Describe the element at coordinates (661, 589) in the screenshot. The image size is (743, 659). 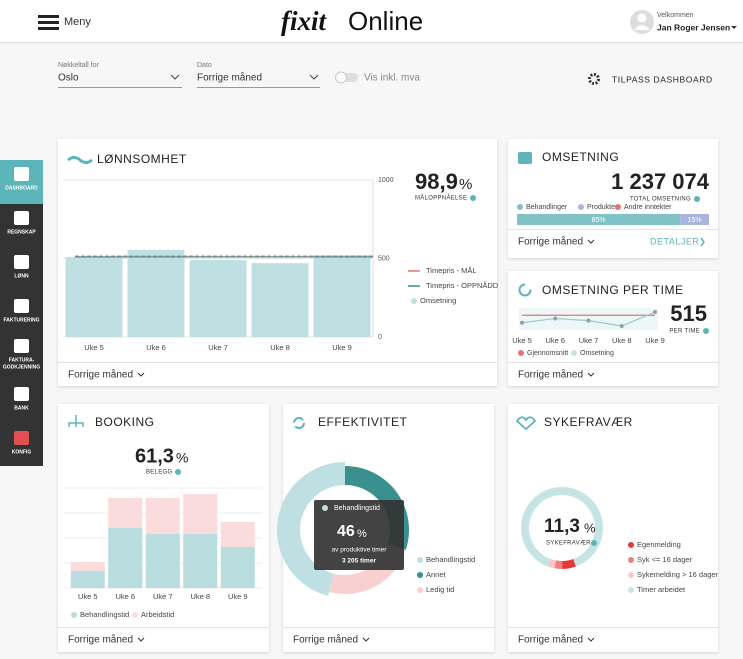
I see `legend-label: Timer arbeidet` at that location.